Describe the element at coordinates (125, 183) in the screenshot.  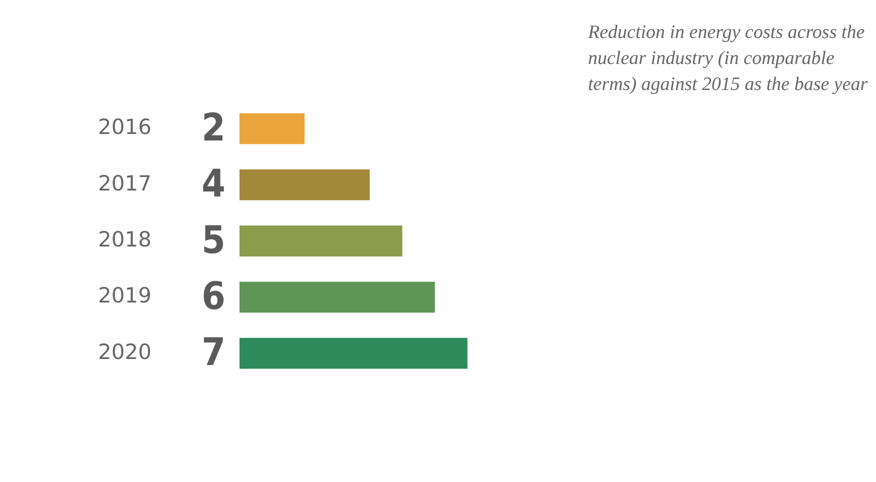
I see `y-tick-label: 2017` at that location.